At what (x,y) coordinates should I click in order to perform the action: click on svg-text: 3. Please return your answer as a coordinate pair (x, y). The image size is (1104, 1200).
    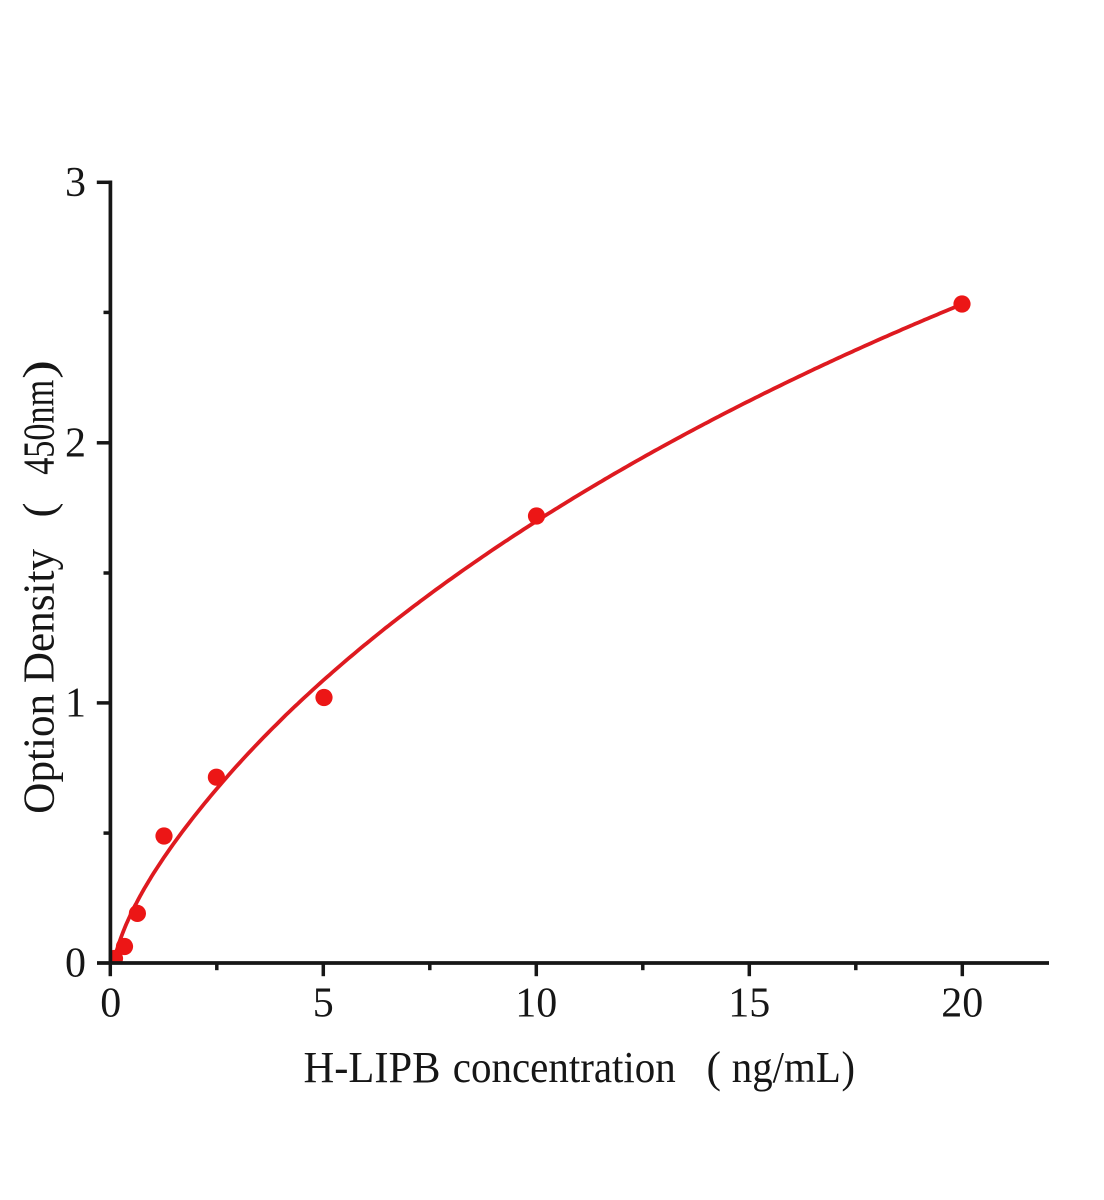
    Looking at the image, I should click on (75, 183).